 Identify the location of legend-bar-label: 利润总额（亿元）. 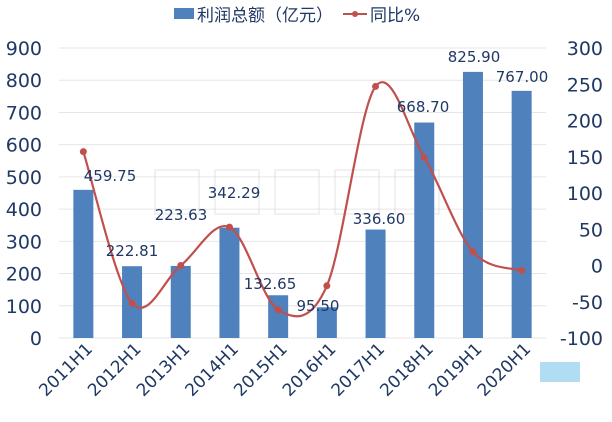
(265, 16).